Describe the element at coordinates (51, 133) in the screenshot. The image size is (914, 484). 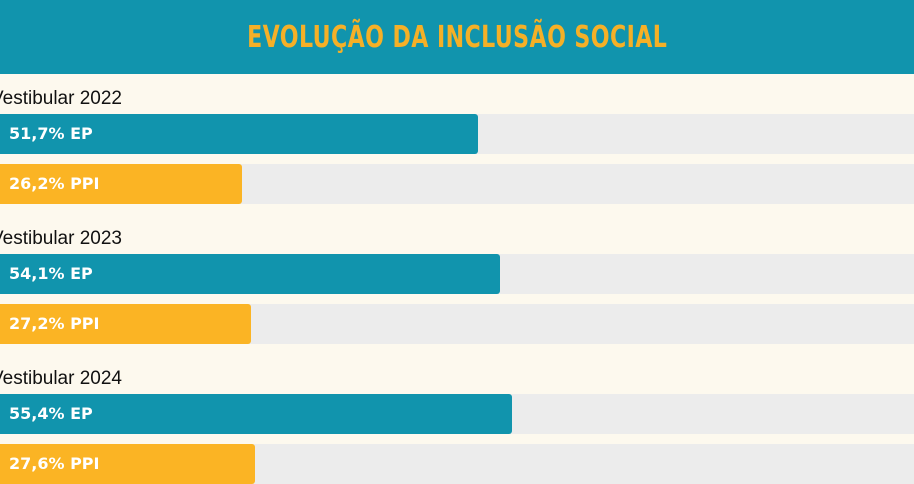
I see `bar-label: 51,7% EP` at that location.